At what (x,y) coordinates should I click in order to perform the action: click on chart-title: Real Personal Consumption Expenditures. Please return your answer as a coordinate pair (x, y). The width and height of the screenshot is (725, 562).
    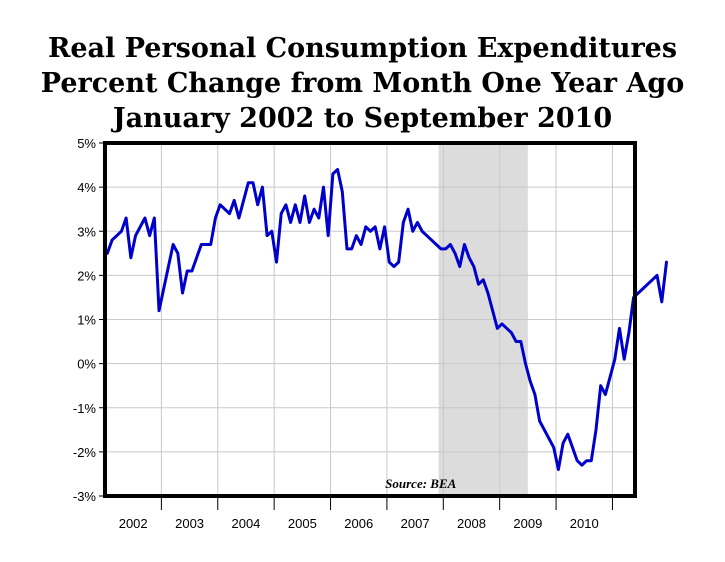
    Looking at the image, I should click on (362, 48).